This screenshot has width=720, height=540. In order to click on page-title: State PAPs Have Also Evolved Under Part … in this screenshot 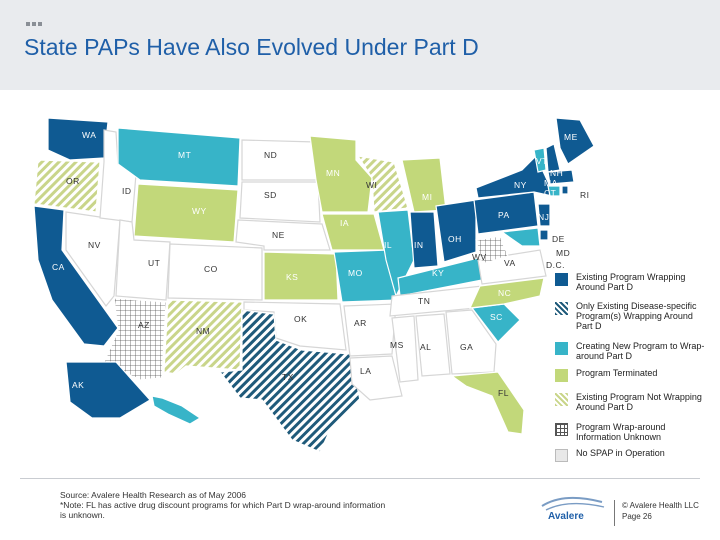, I will do `click(251, 47)`.